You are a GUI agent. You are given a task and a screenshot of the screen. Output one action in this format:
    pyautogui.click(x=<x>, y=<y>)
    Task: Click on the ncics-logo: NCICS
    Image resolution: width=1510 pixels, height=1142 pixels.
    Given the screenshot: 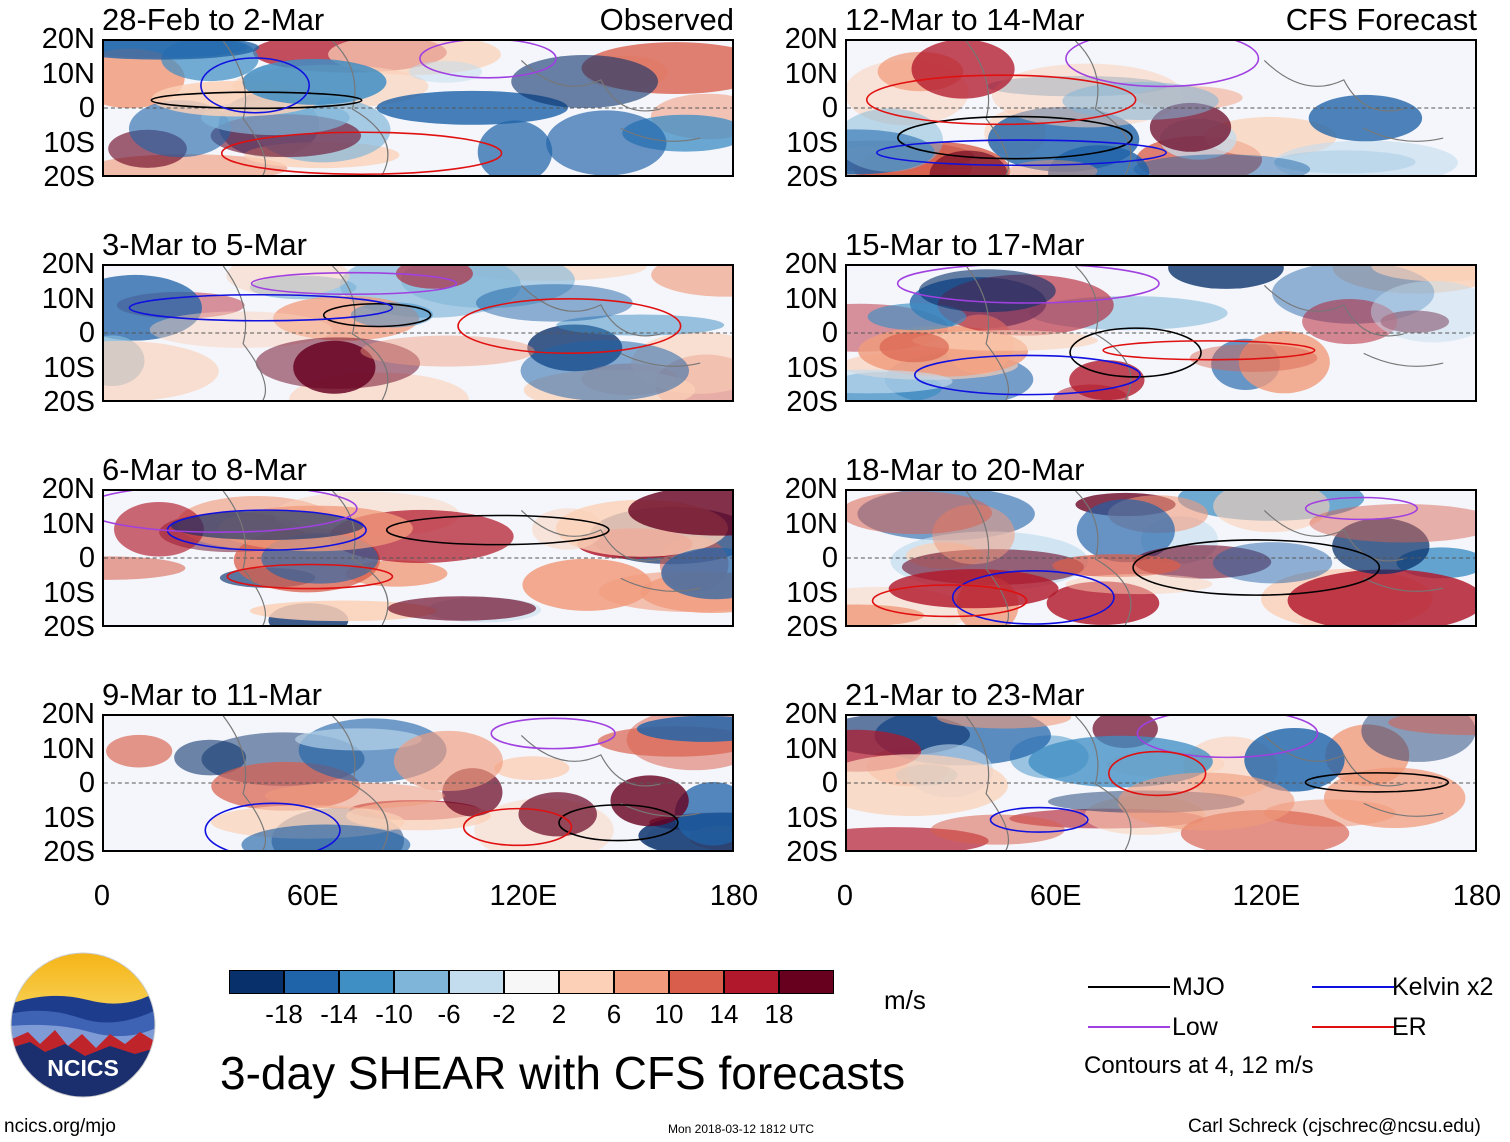 What is the action you would take?
    pyautogui.click(x=83, y=1025)
    